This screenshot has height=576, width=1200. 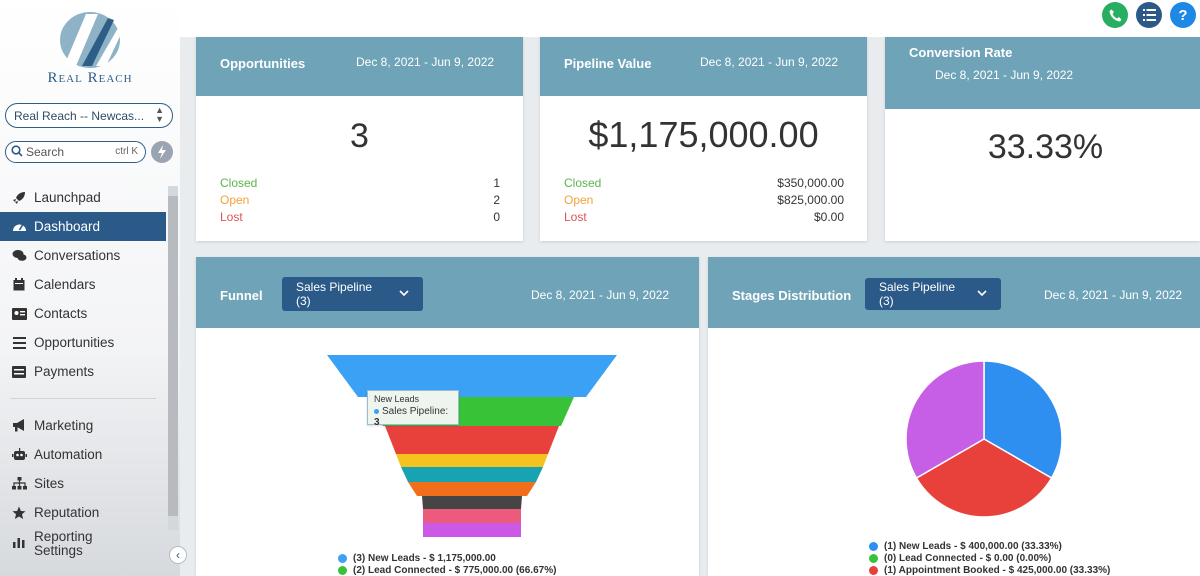 I want to click on brand-logo: Real Reach, so click(x=90, y=49).